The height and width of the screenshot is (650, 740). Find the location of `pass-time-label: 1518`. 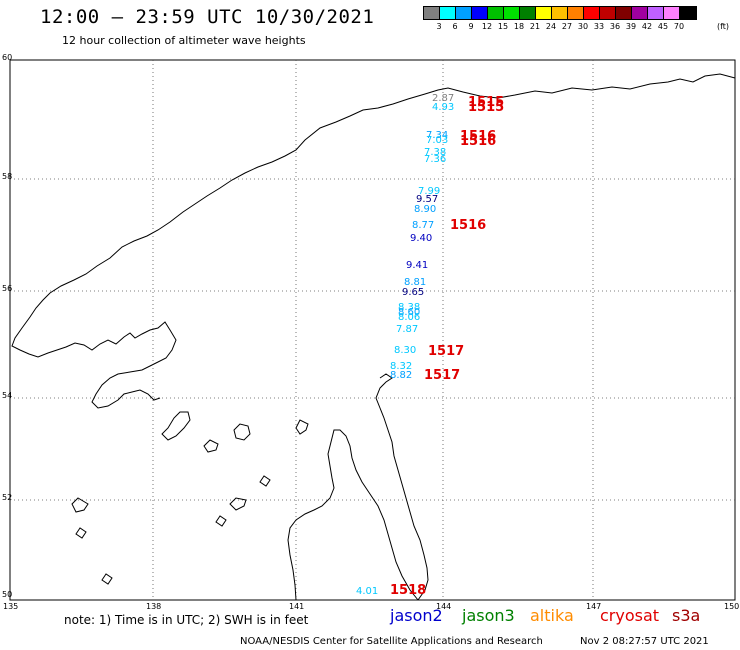

pass-time-label: 1518 is located at coordinates (408, 590).